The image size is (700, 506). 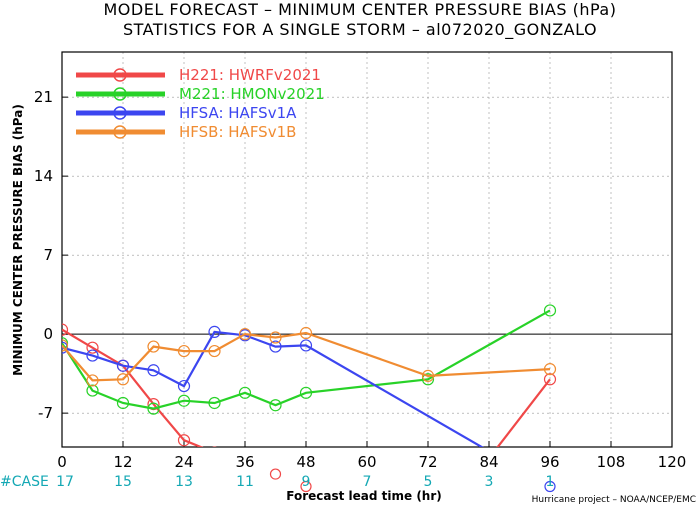 What do you see at coordinates (43, 97) in the screenshot?
I see `y-tick-label: 21` at bounding box center [43, 97].